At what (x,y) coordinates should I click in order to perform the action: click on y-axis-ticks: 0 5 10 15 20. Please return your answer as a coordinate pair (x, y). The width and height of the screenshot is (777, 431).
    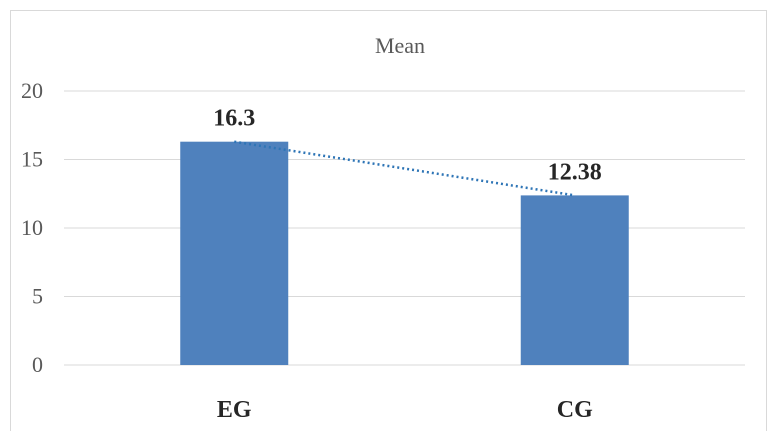
    Looking at the image, I should click on (32, 227).